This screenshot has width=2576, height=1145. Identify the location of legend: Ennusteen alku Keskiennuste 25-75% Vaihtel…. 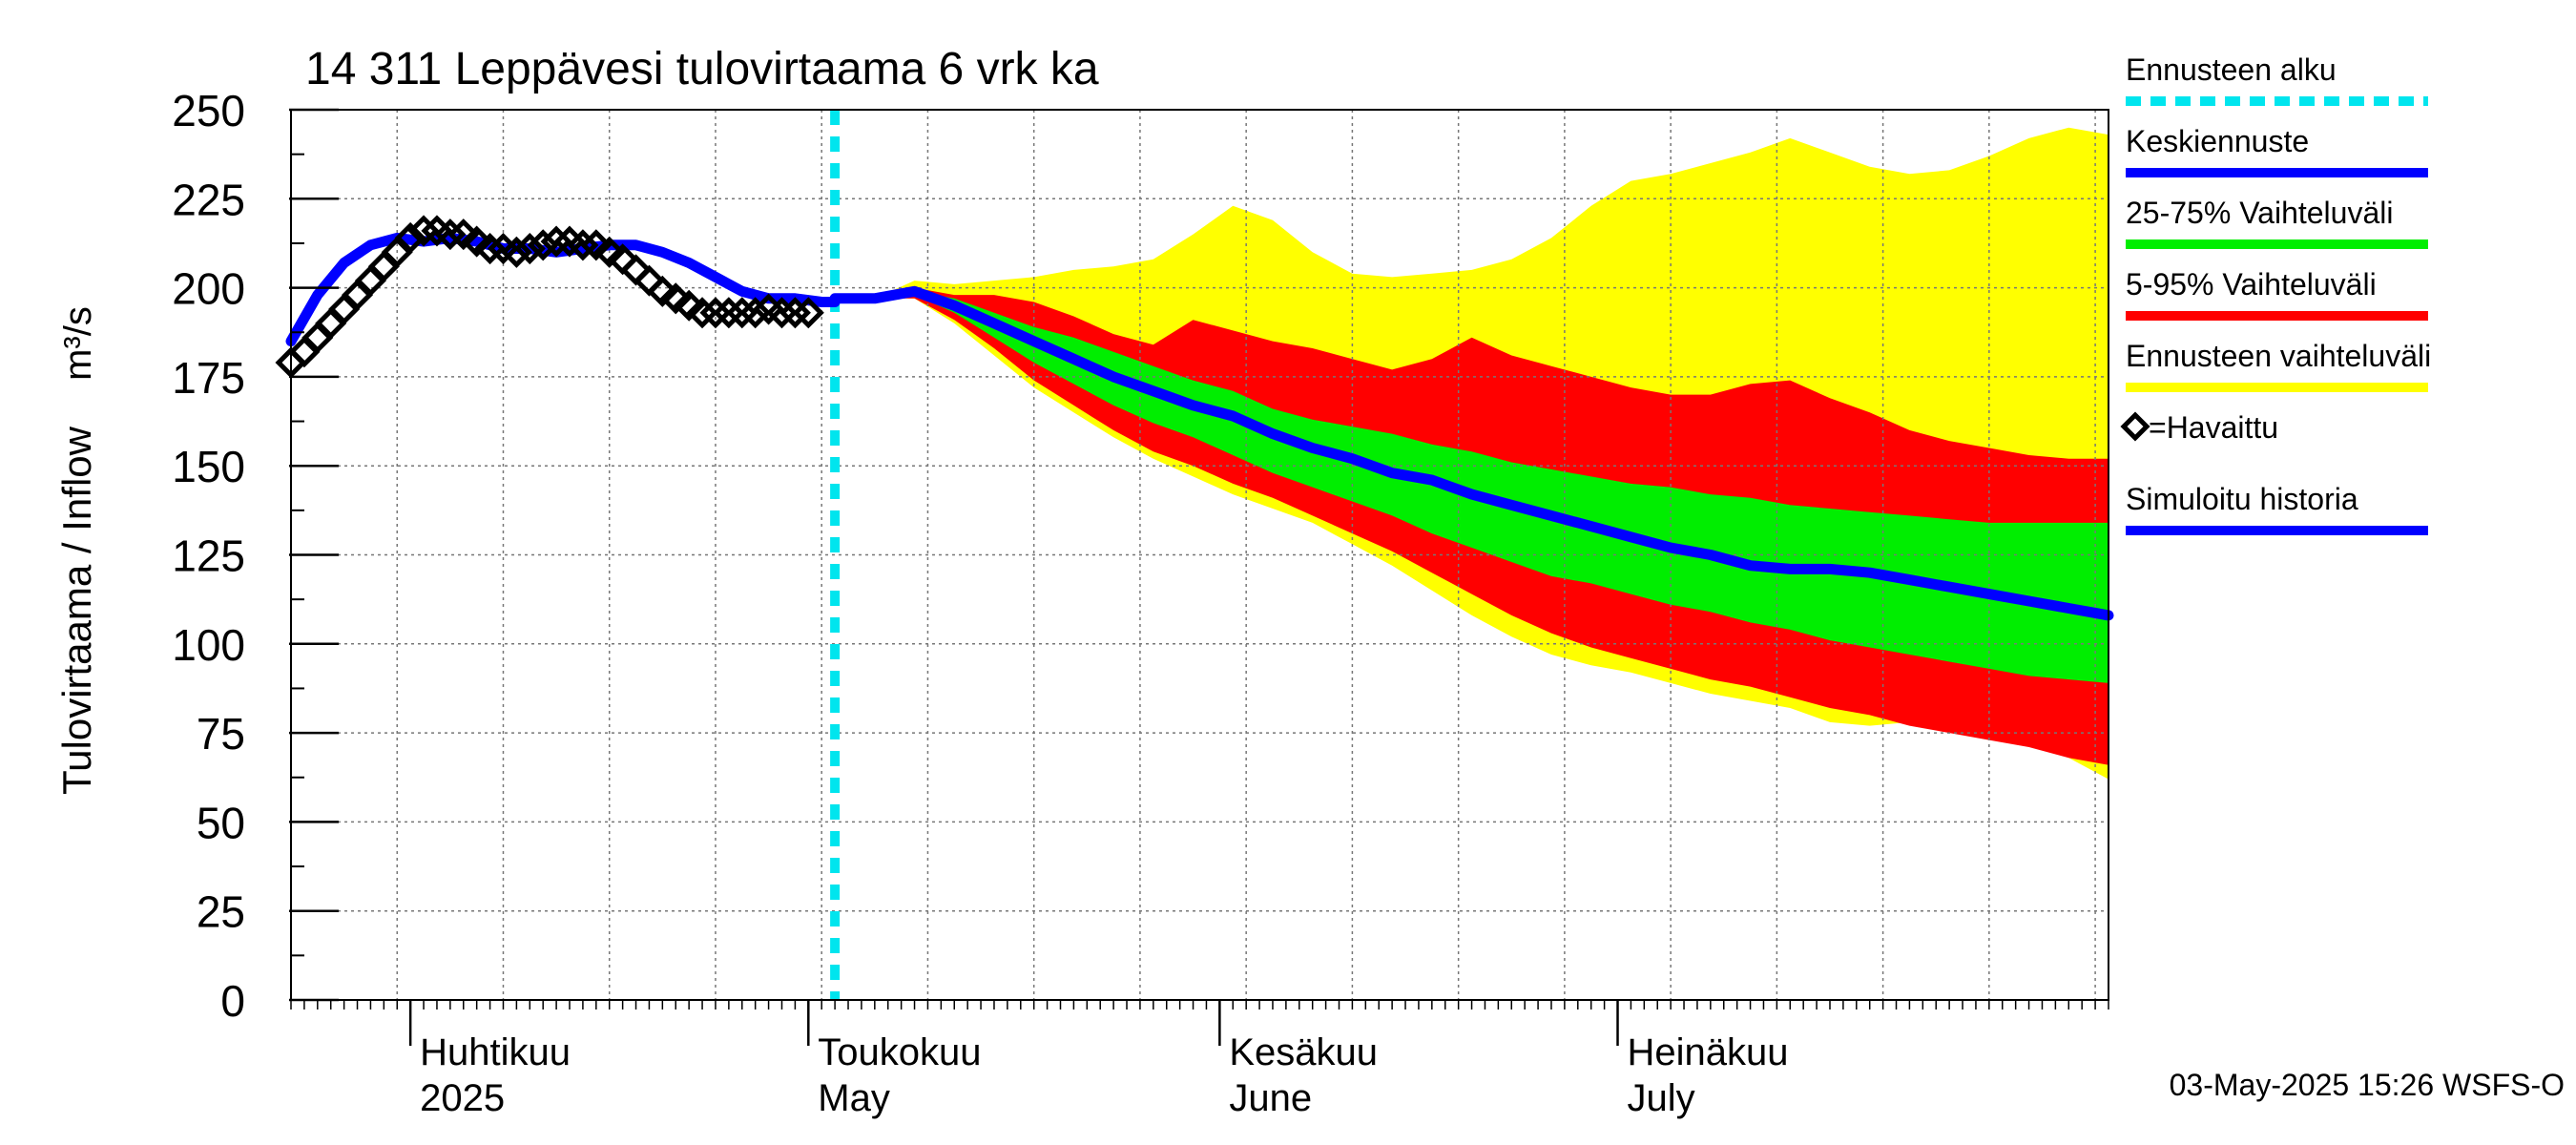
(2275, 294).